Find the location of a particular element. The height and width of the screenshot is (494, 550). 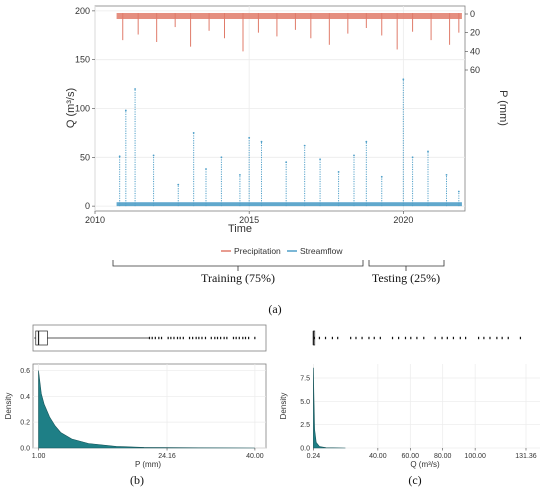

training-period-label: Training (75%) is located at coordinates (238, 278).